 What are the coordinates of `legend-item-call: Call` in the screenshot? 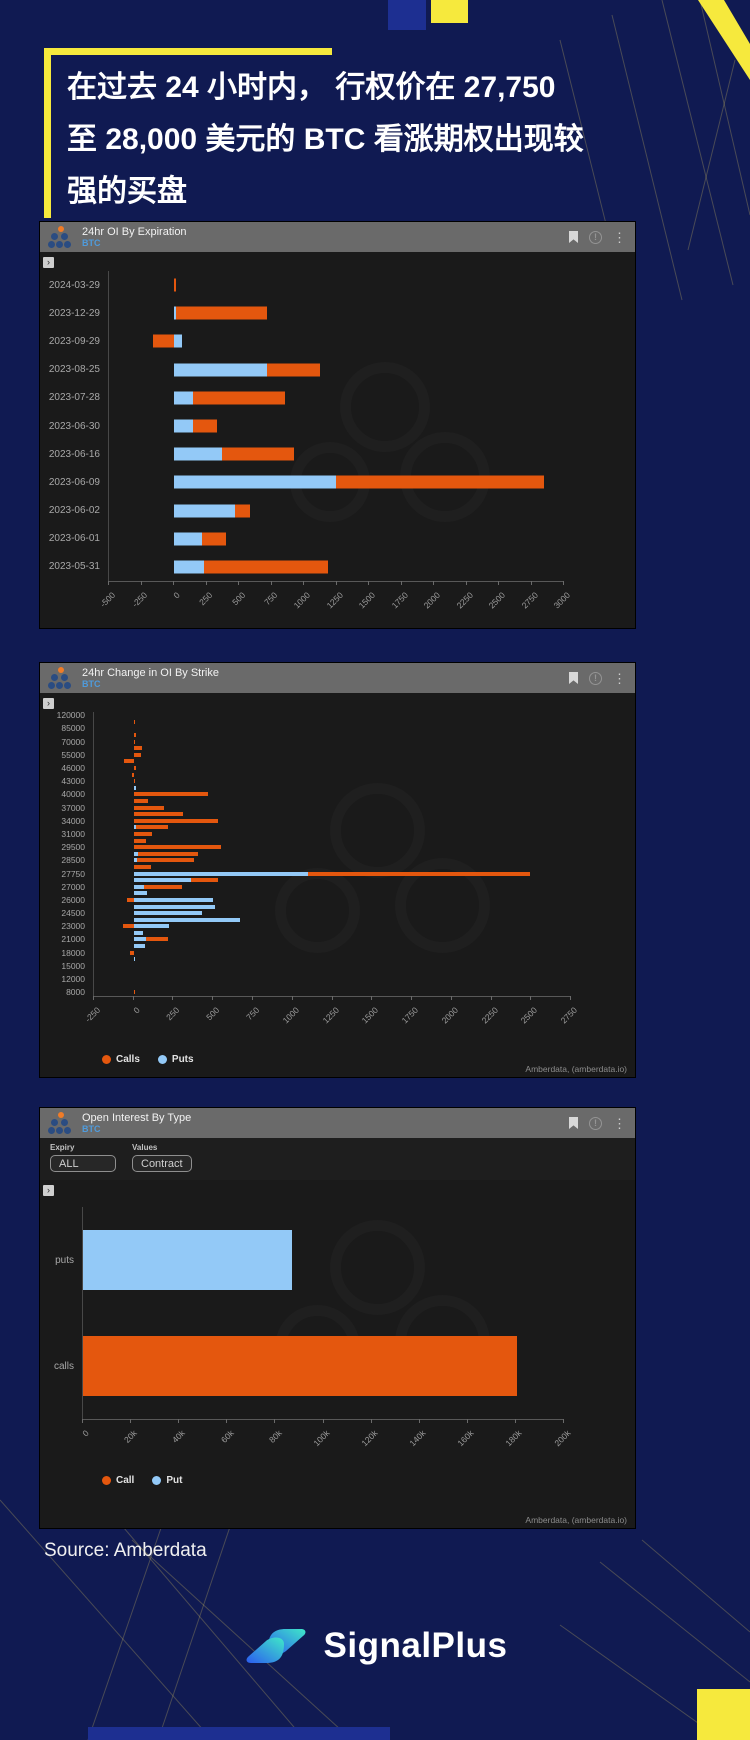 It's located at (118, 1480).